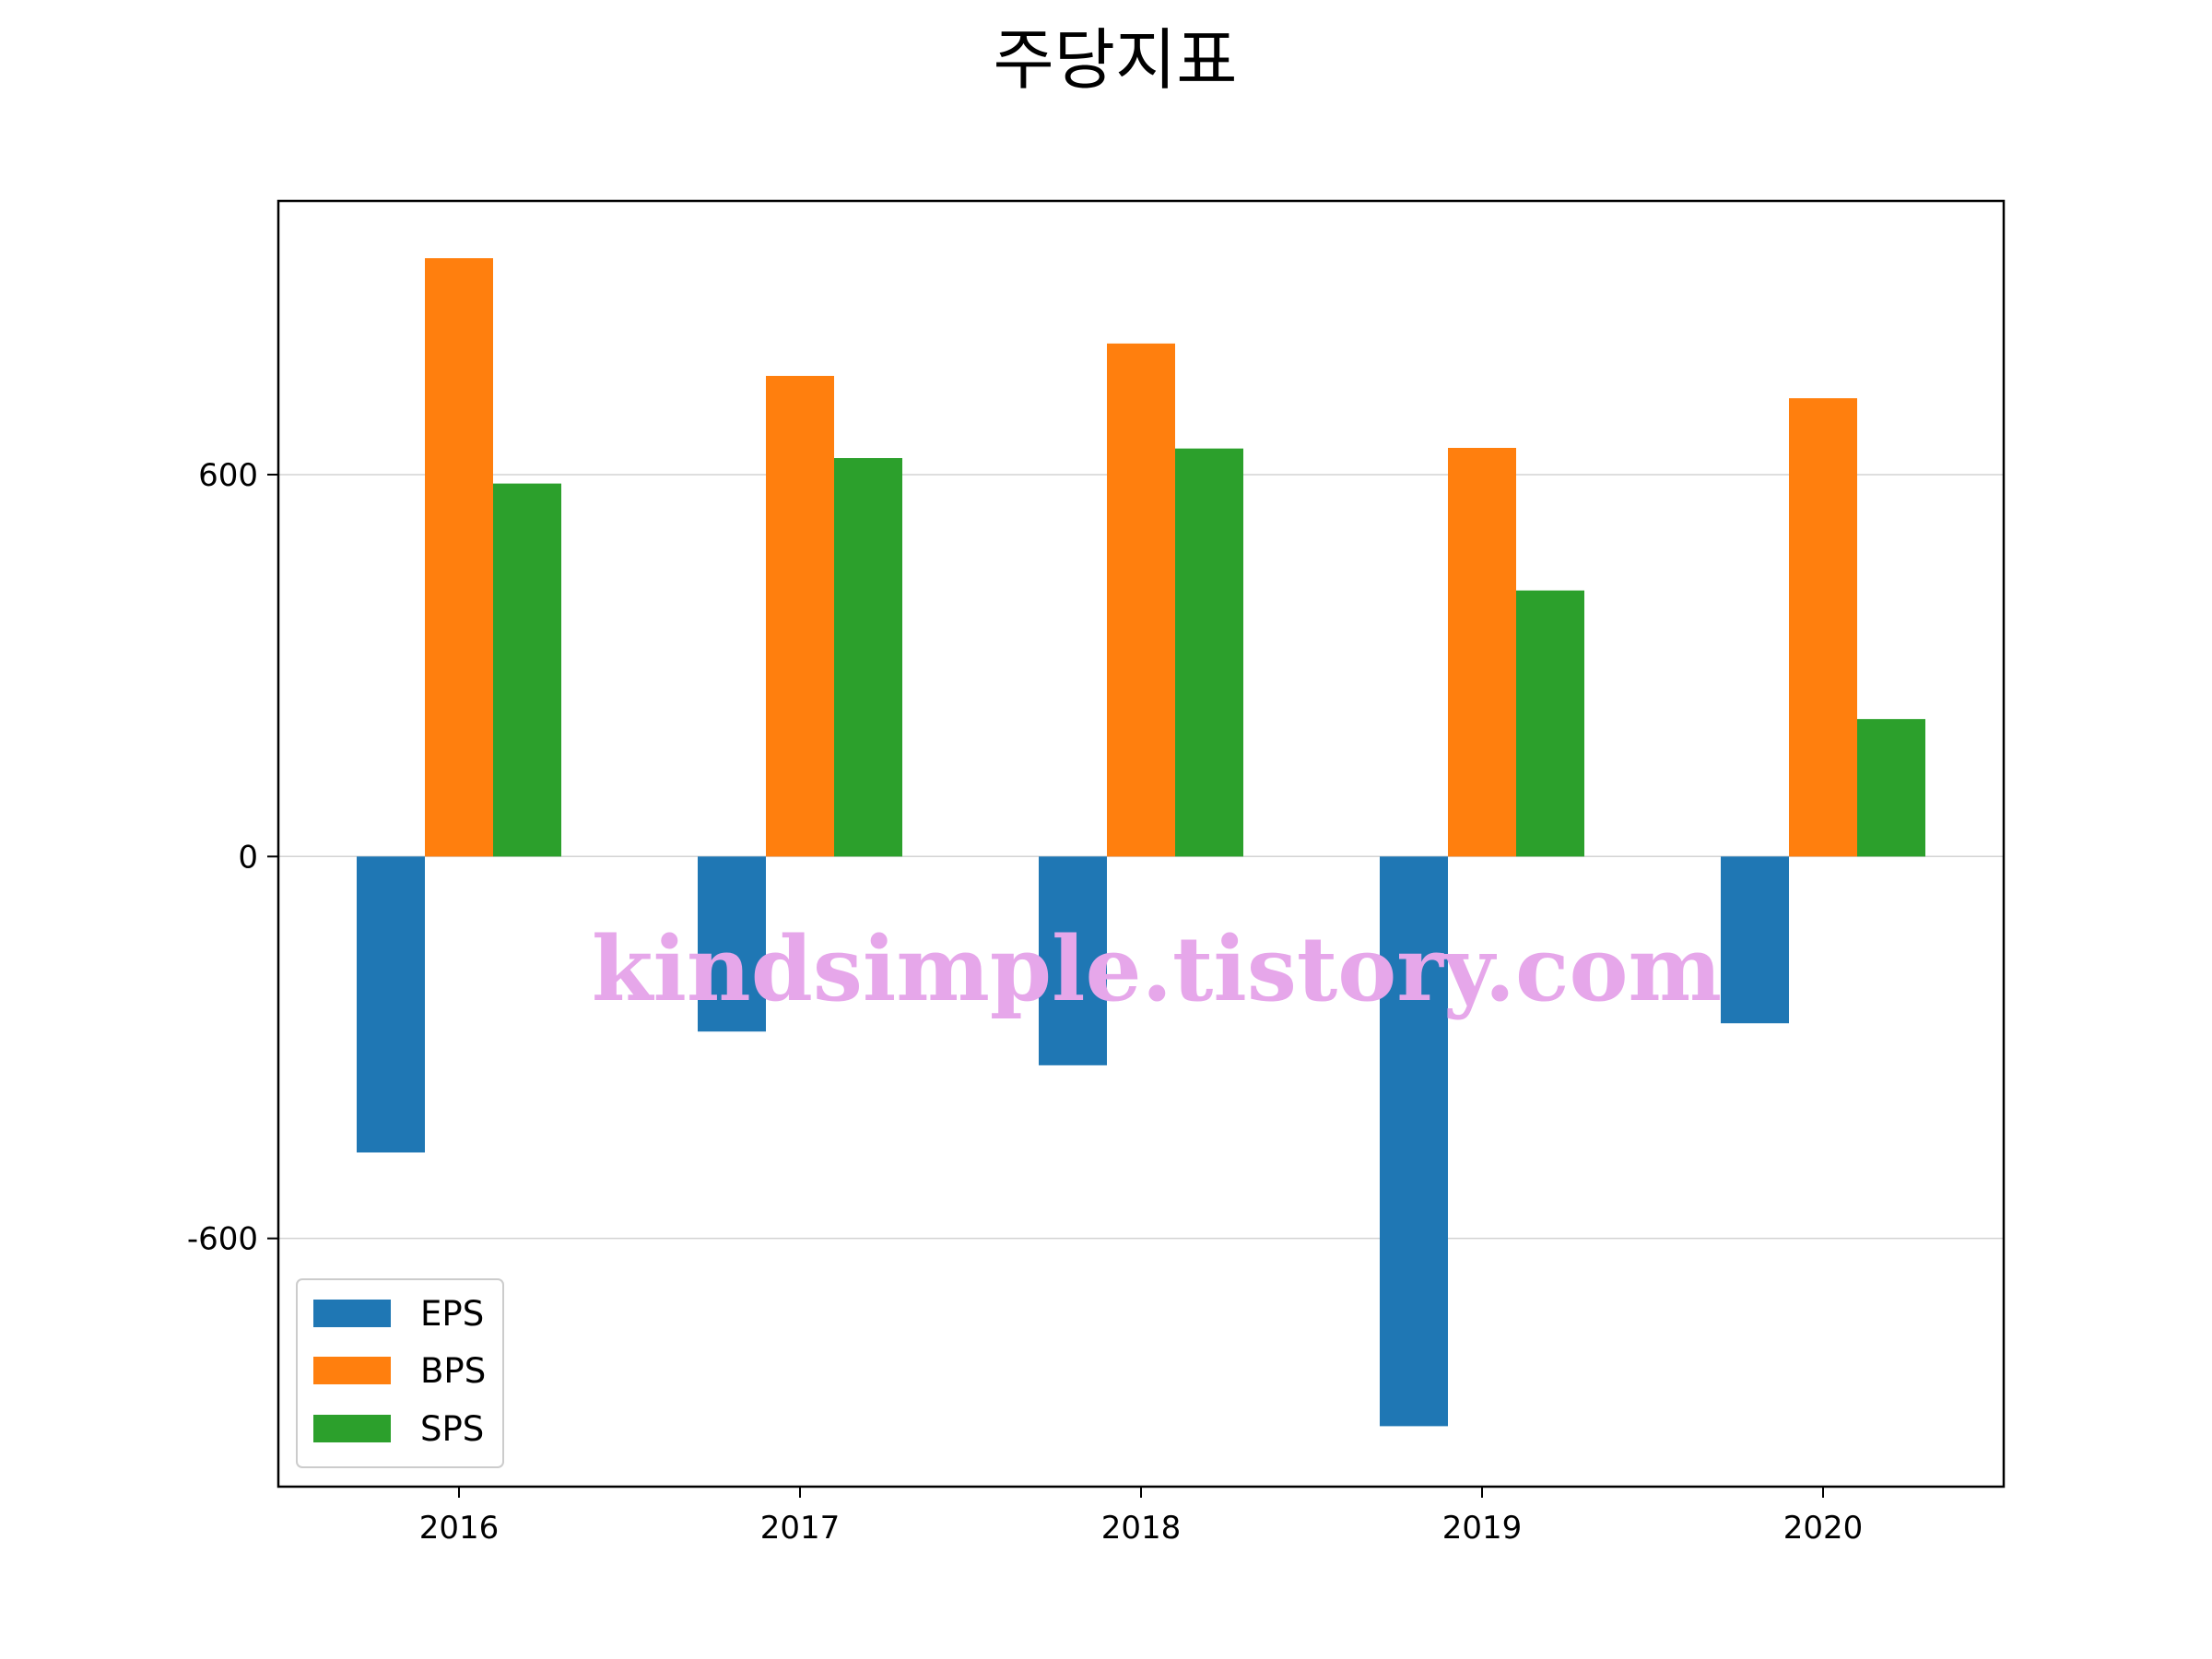 This screenshot has width=2212, height=1659. I want to click on legend: EPS BPS SPS, so click(400, 1373).